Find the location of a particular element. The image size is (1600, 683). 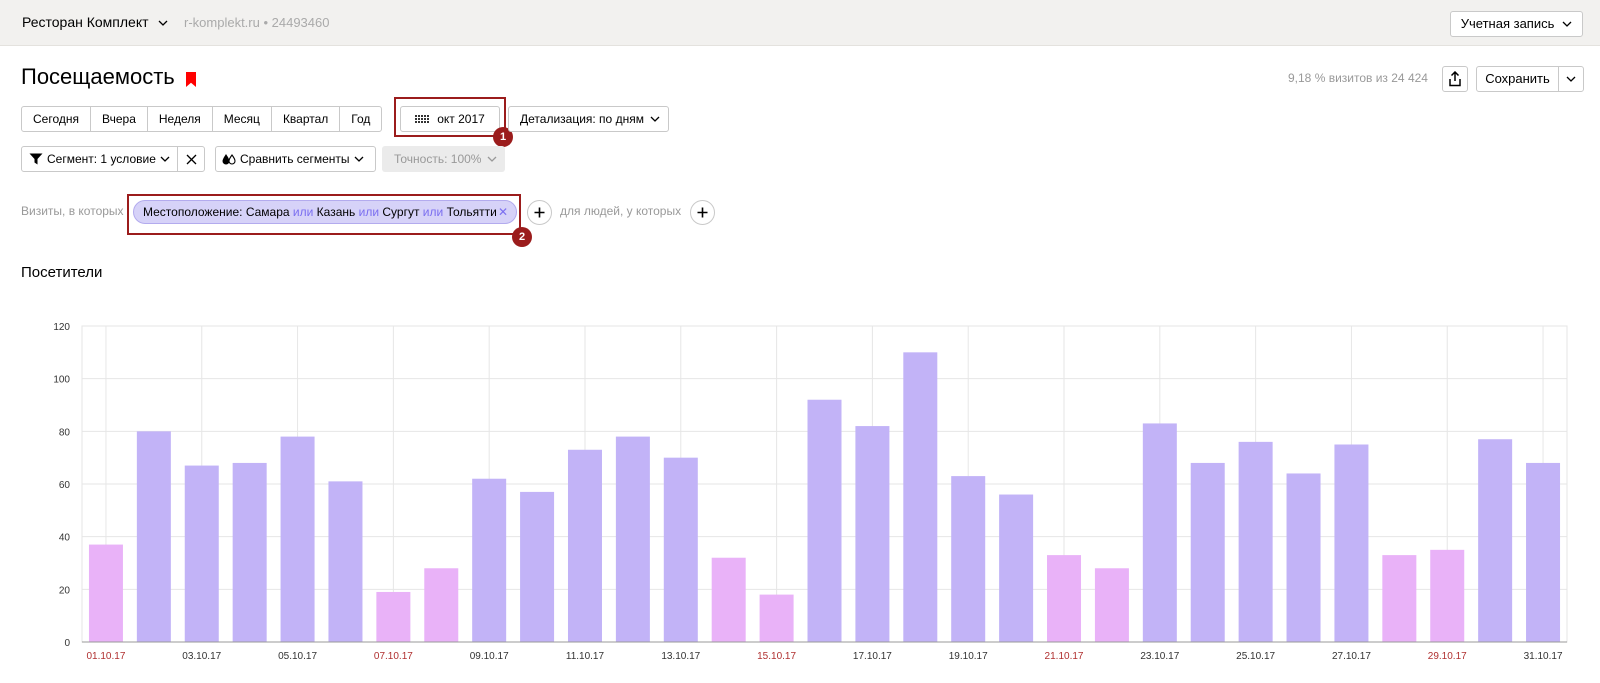

y-tick-label: 0 is located at coordinates (67, 643).